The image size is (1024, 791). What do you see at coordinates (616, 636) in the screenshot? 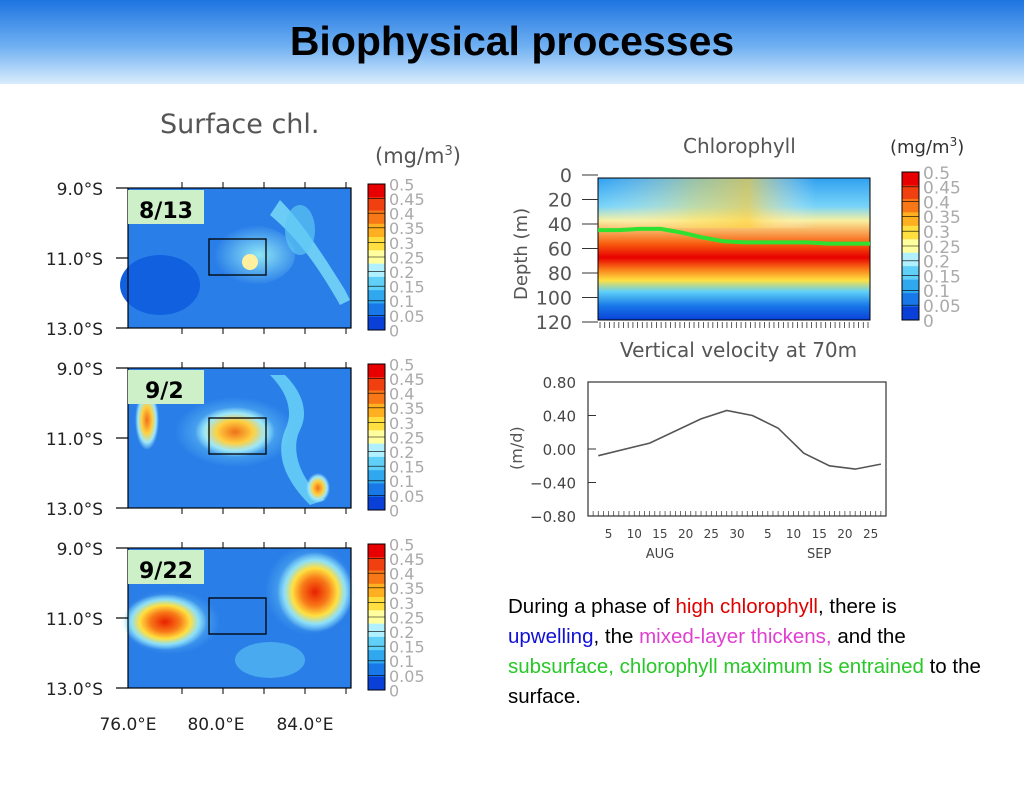
I see `caption-part: , the` at bounding box center [616, 636].